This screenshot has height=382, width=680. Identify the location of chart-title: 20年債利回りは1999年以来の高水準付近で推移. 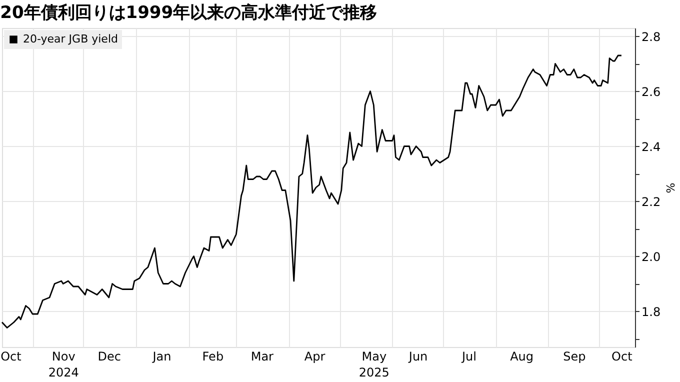
(189, 13).